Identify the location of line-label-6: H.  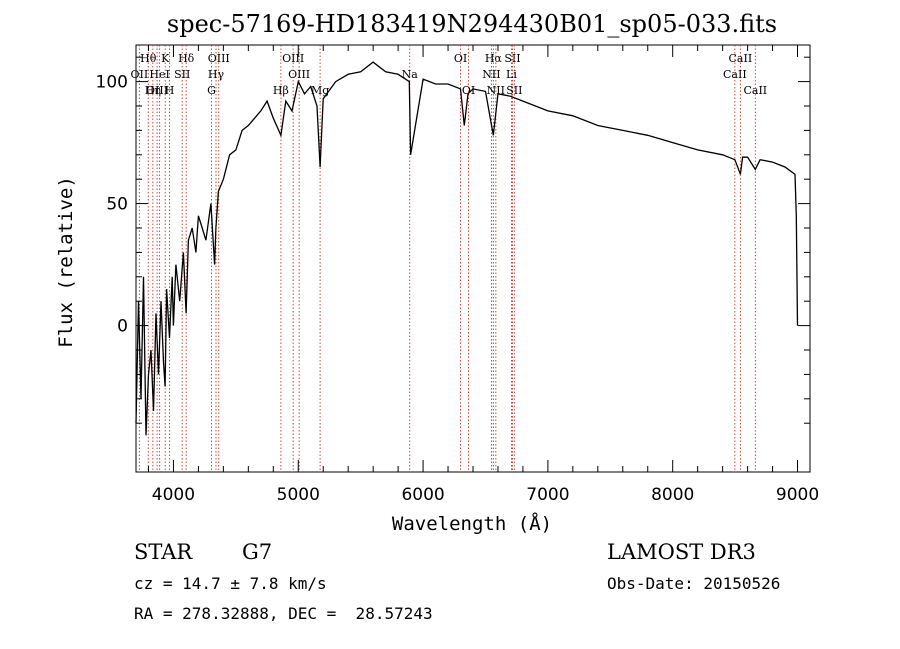
(170, 90).